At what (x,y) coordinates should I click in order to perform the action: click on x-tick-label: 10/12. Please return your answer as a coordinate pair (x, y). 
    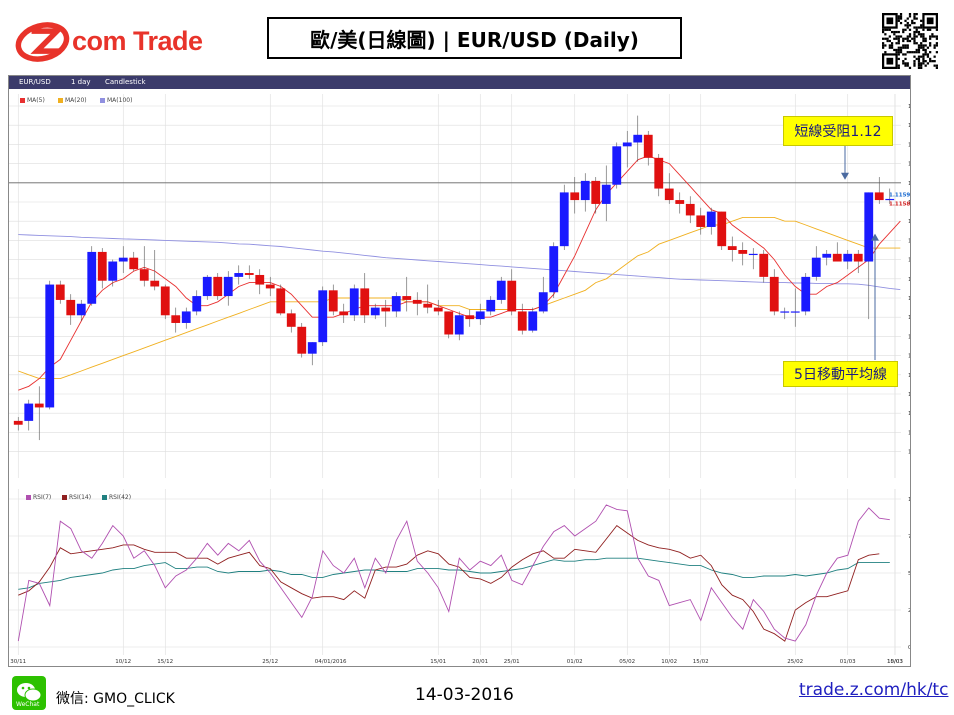
    Looking at the image, I should click on (123, 662).